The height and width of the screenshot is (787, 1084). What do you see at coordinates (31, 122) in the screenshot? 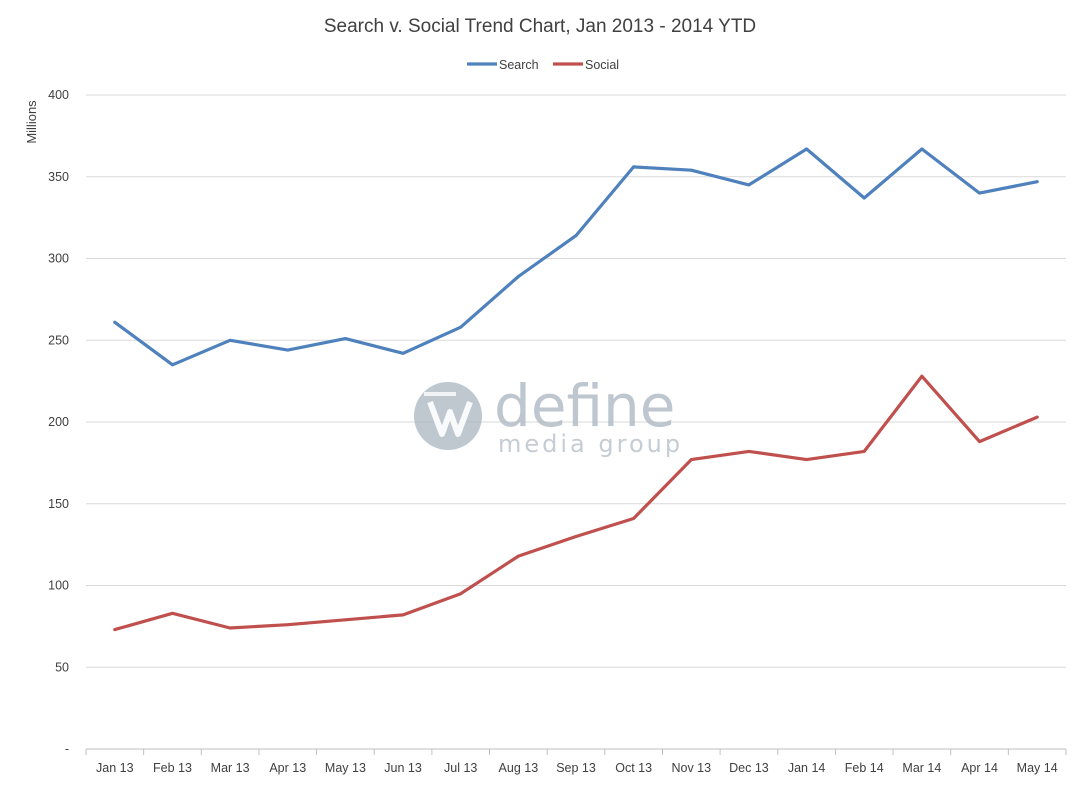
I see `y-axis-label: Millions` at bounding box center [31, 122].